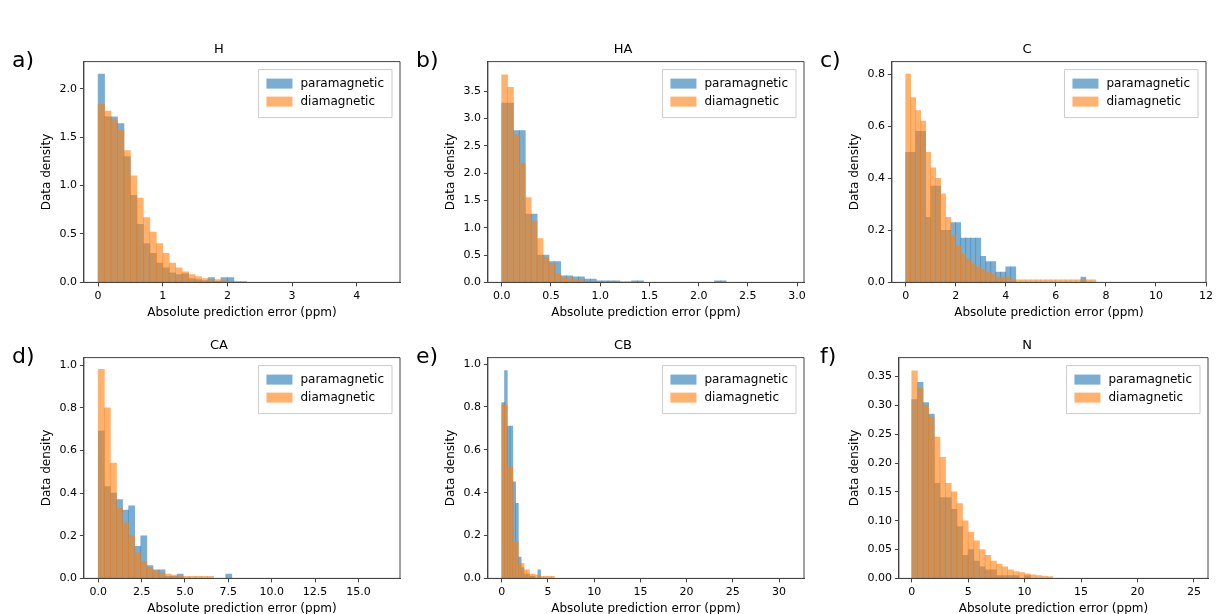 This screenshot has width=1225, height=614. I want to click on chart-title: HA, so click(623, 49).